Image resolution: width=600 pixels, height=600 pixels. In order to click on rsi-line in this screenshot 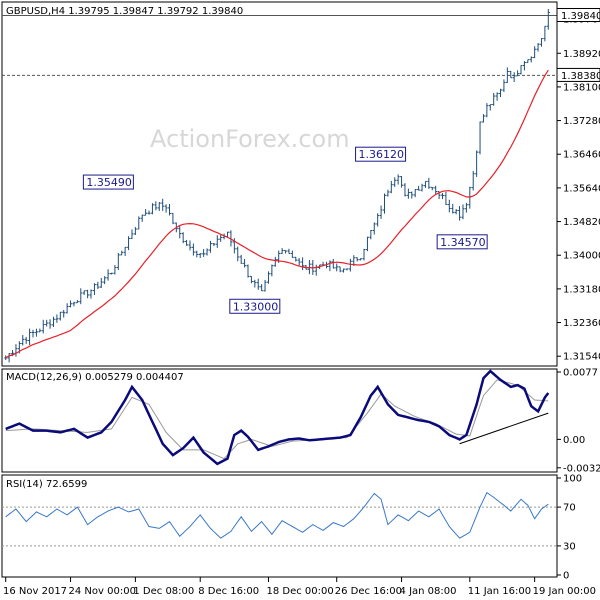, I will do `click(277, 515)`.